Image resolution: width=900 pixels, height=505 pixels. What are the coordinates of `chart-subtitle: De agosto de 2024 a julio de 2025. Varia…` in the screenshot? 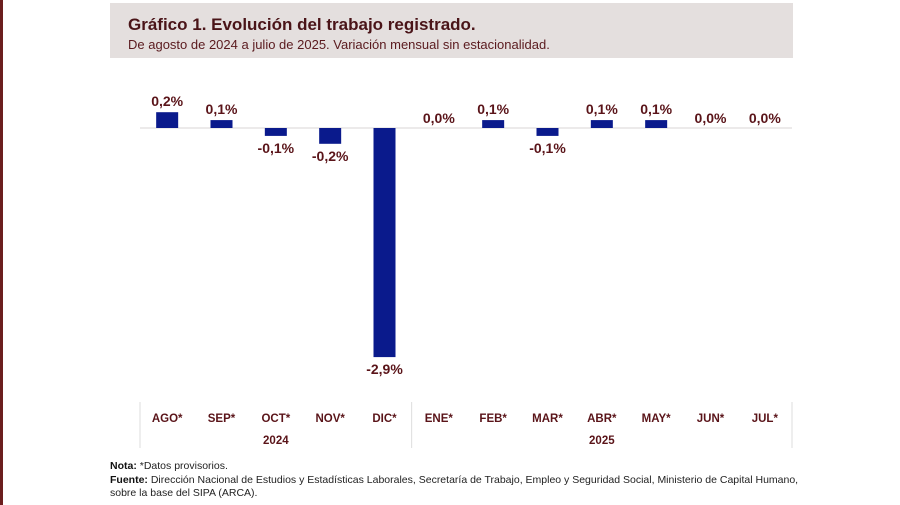 It's located at (339, 44).